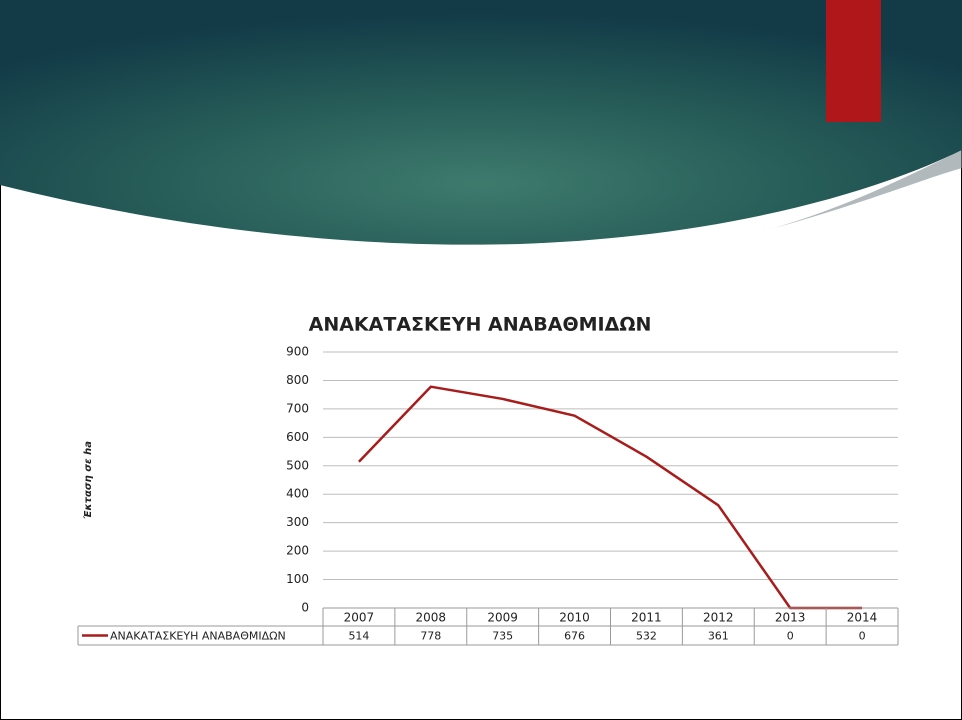 Image resolution: width=962 pixels, height=720 pixels. What do you see at coordinates (718, 636) in the screenshot?
I see `table-value: 361` at bounding box center [718, 636].